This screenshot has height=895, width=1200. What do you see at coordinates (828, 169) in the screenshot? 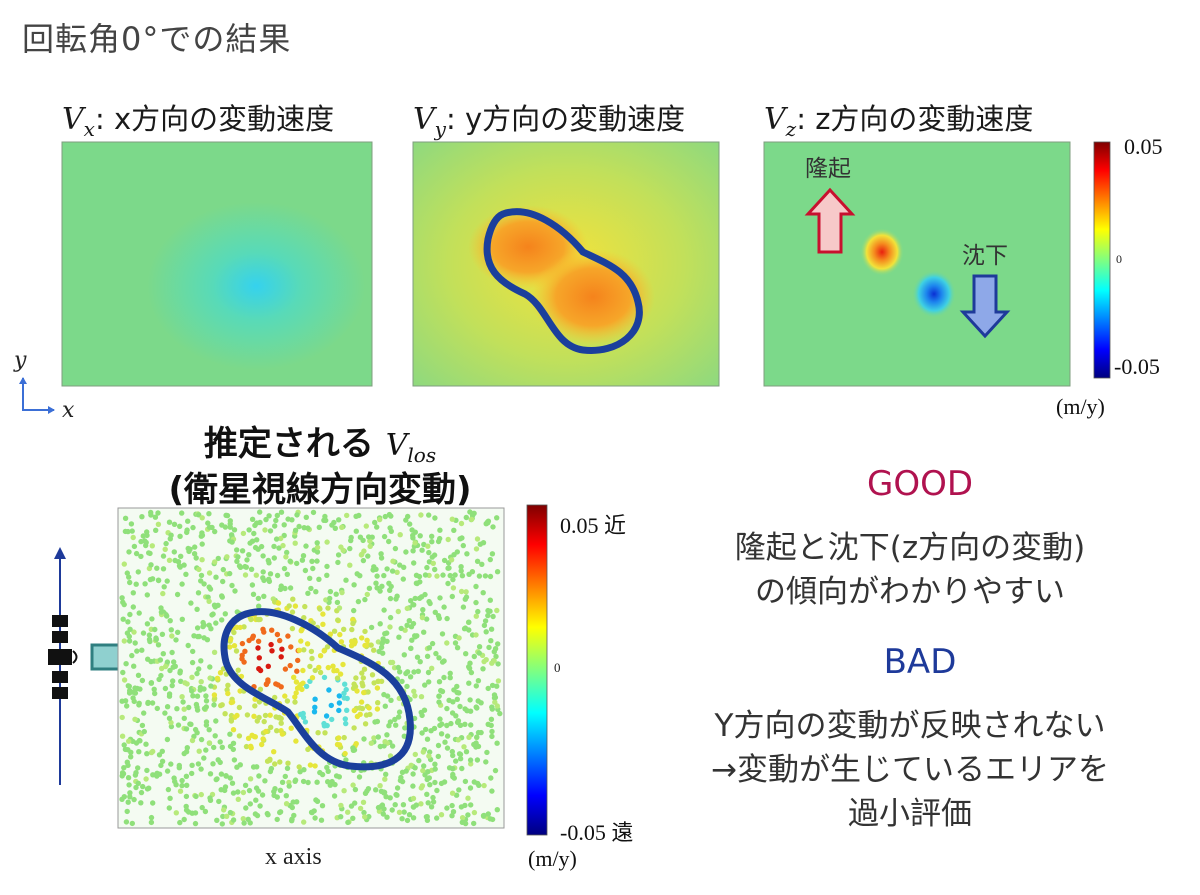
I see `uplift-label: 隆起` at bounding box center [828, 169].